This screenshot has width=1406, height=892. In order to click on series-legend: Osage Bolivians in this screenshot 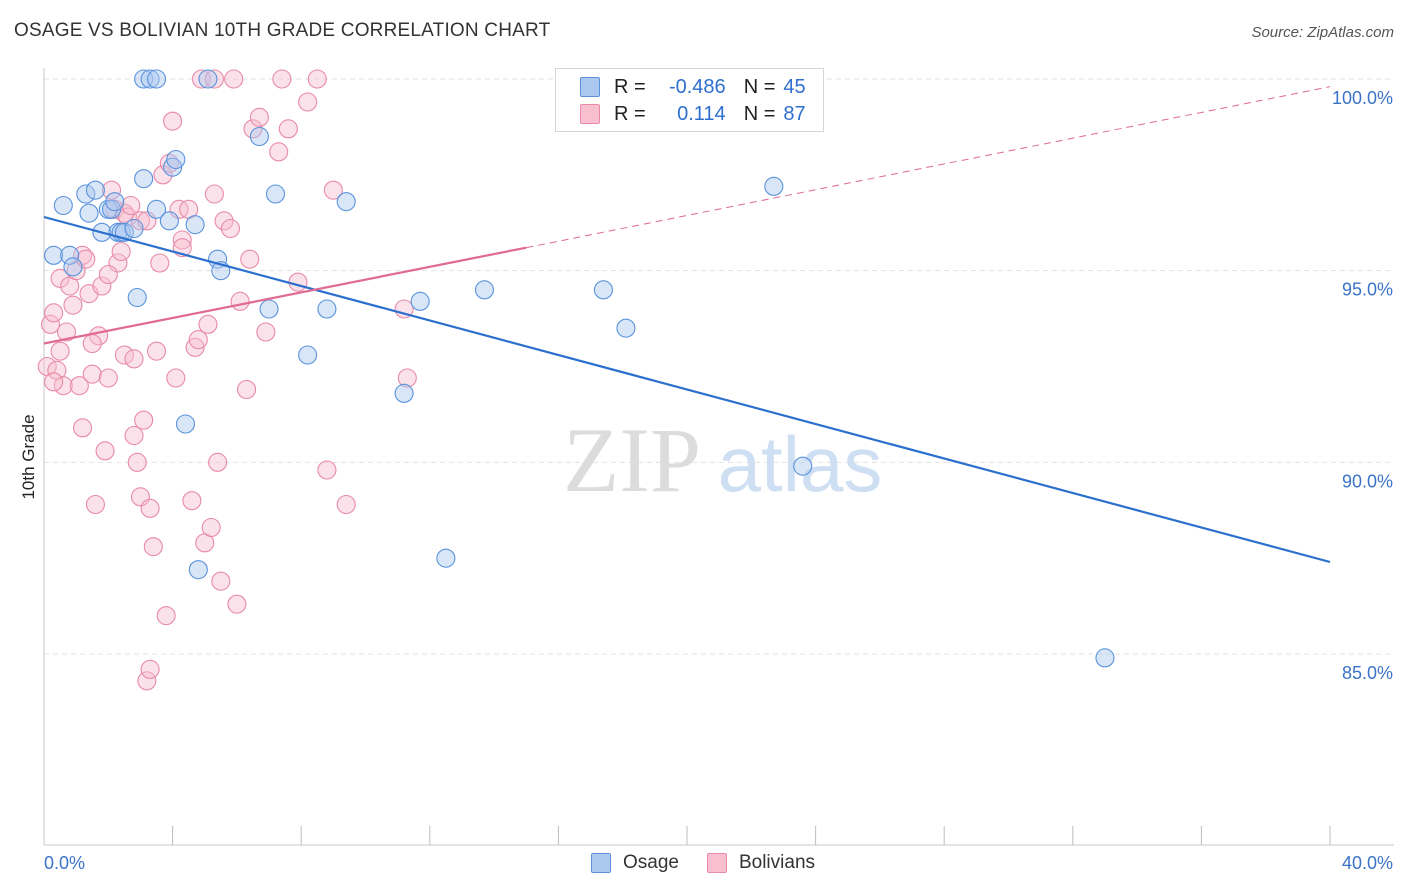, I will do `click(703, 863)`.